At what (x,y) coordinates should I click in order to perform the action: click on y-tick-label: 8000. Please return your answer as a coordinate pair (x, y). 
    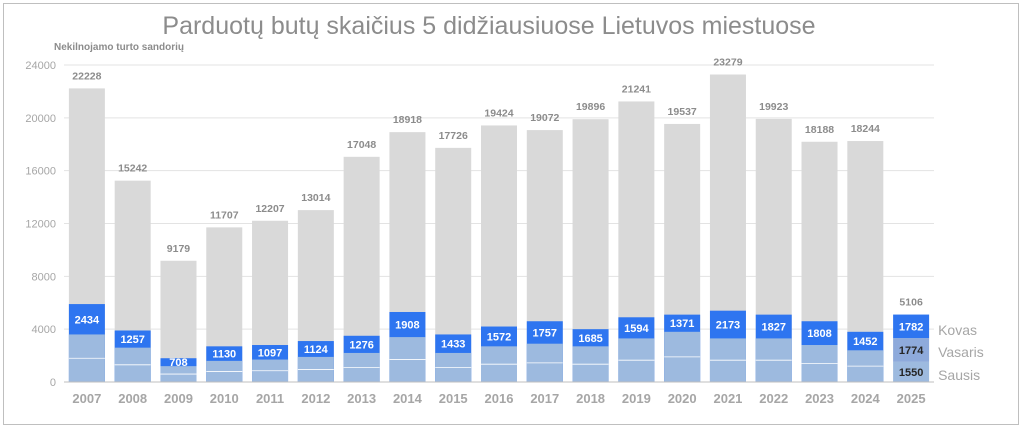
    Looking at the image, I should click on (44, 277).